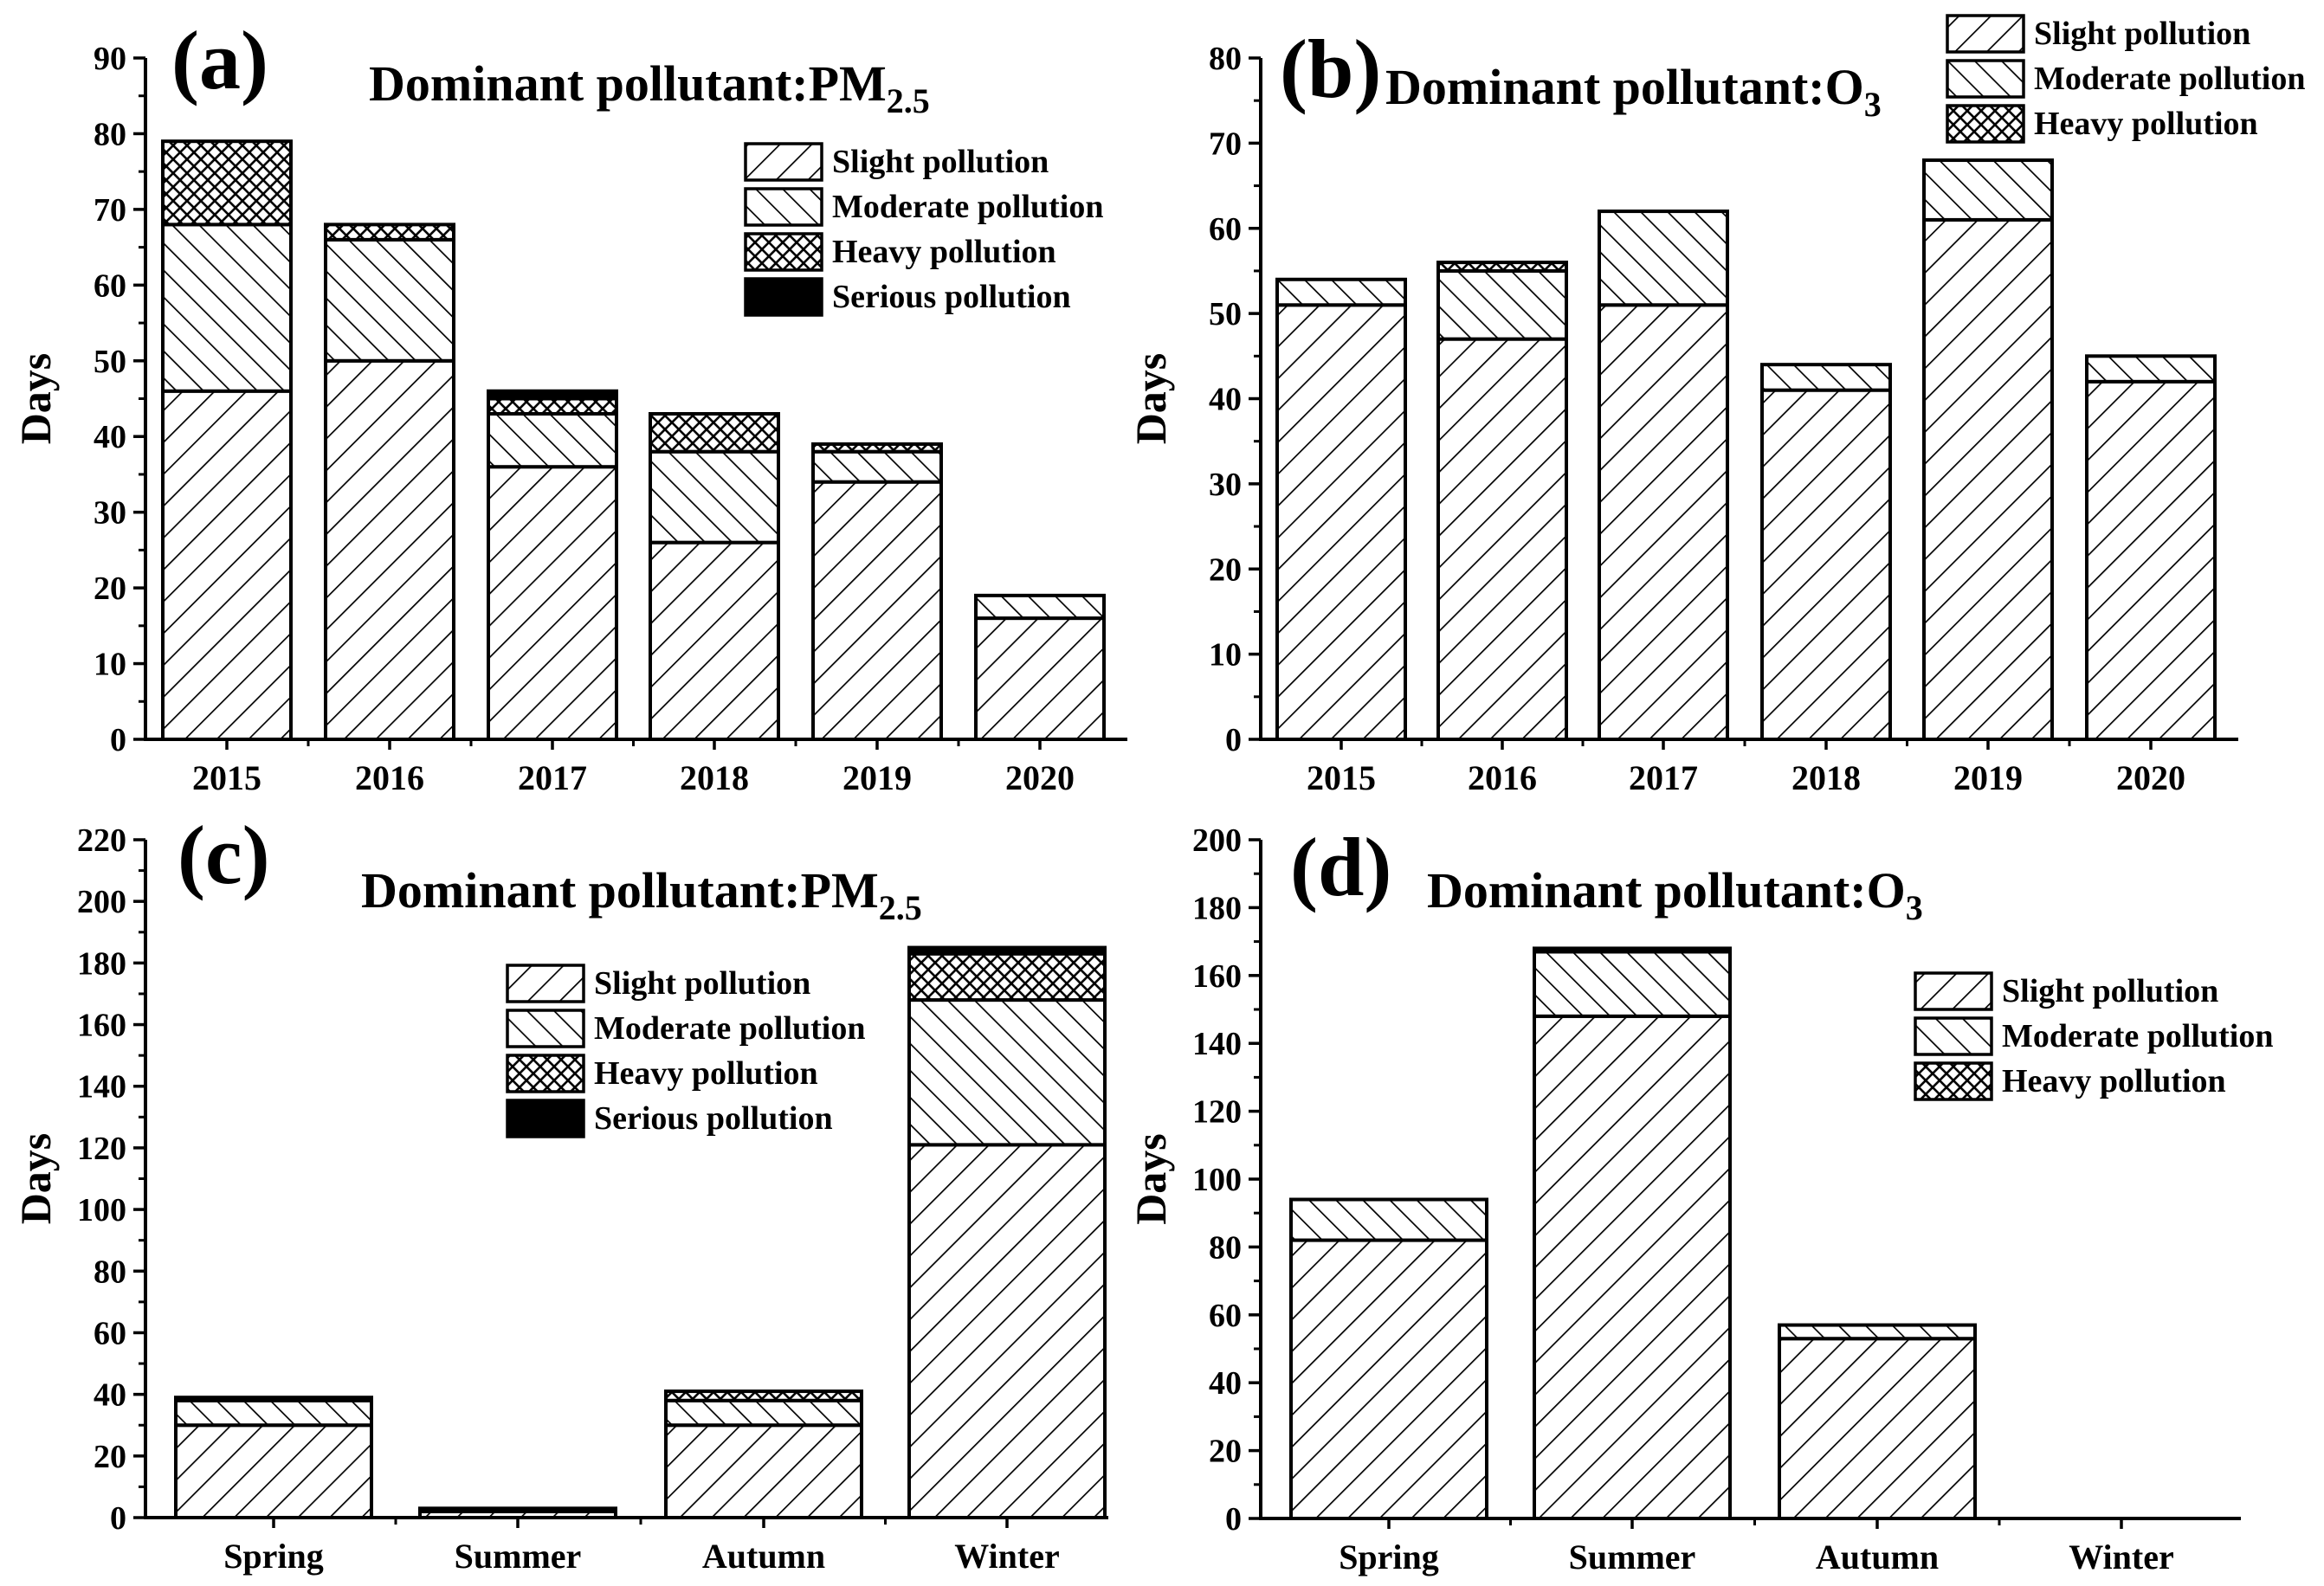  What do you see at coordinates (273, 1556) in the screenshot?
I see `panel-c-x-tick-label: Spring` at bounding box center [273, 1556].